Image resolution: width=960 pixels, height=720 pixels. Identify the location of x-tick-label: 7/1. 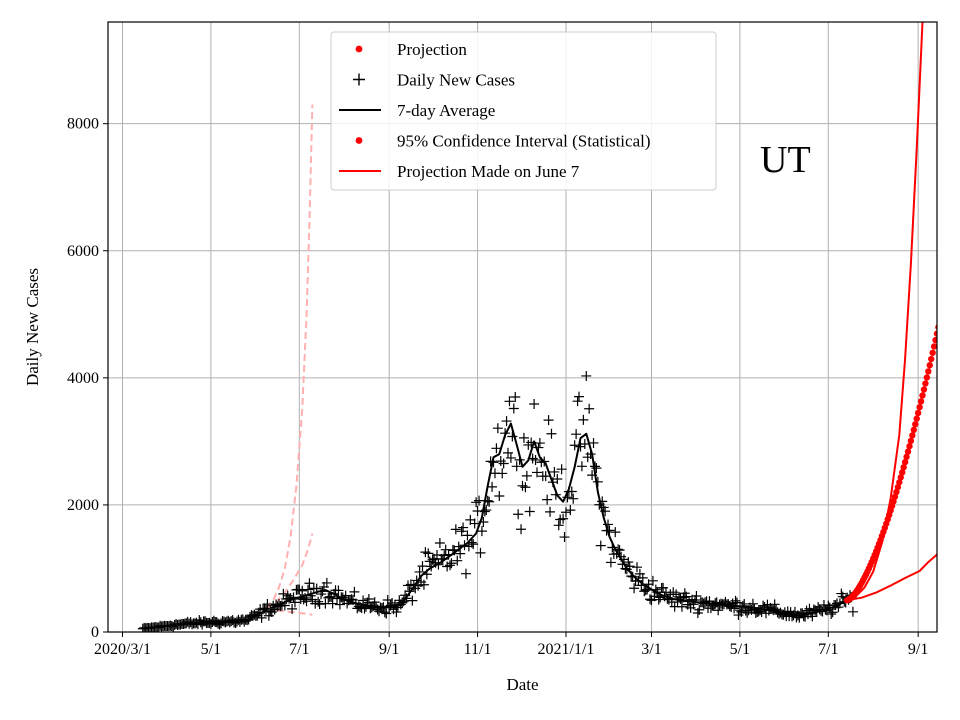
(828, 649).